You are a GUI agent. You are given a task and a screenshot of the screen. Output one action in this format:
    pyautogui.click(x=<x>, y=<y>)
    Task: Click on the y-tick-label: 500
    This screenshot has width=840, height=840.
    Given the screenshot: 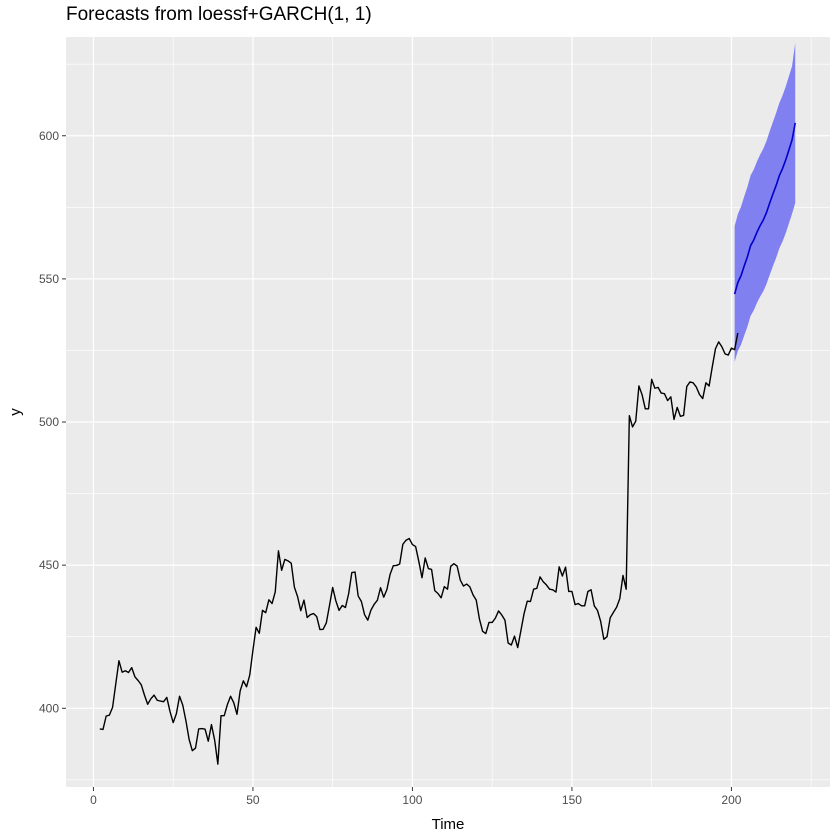 What is the action you would take?
    pyautogui.click(x=49, y=422)
    